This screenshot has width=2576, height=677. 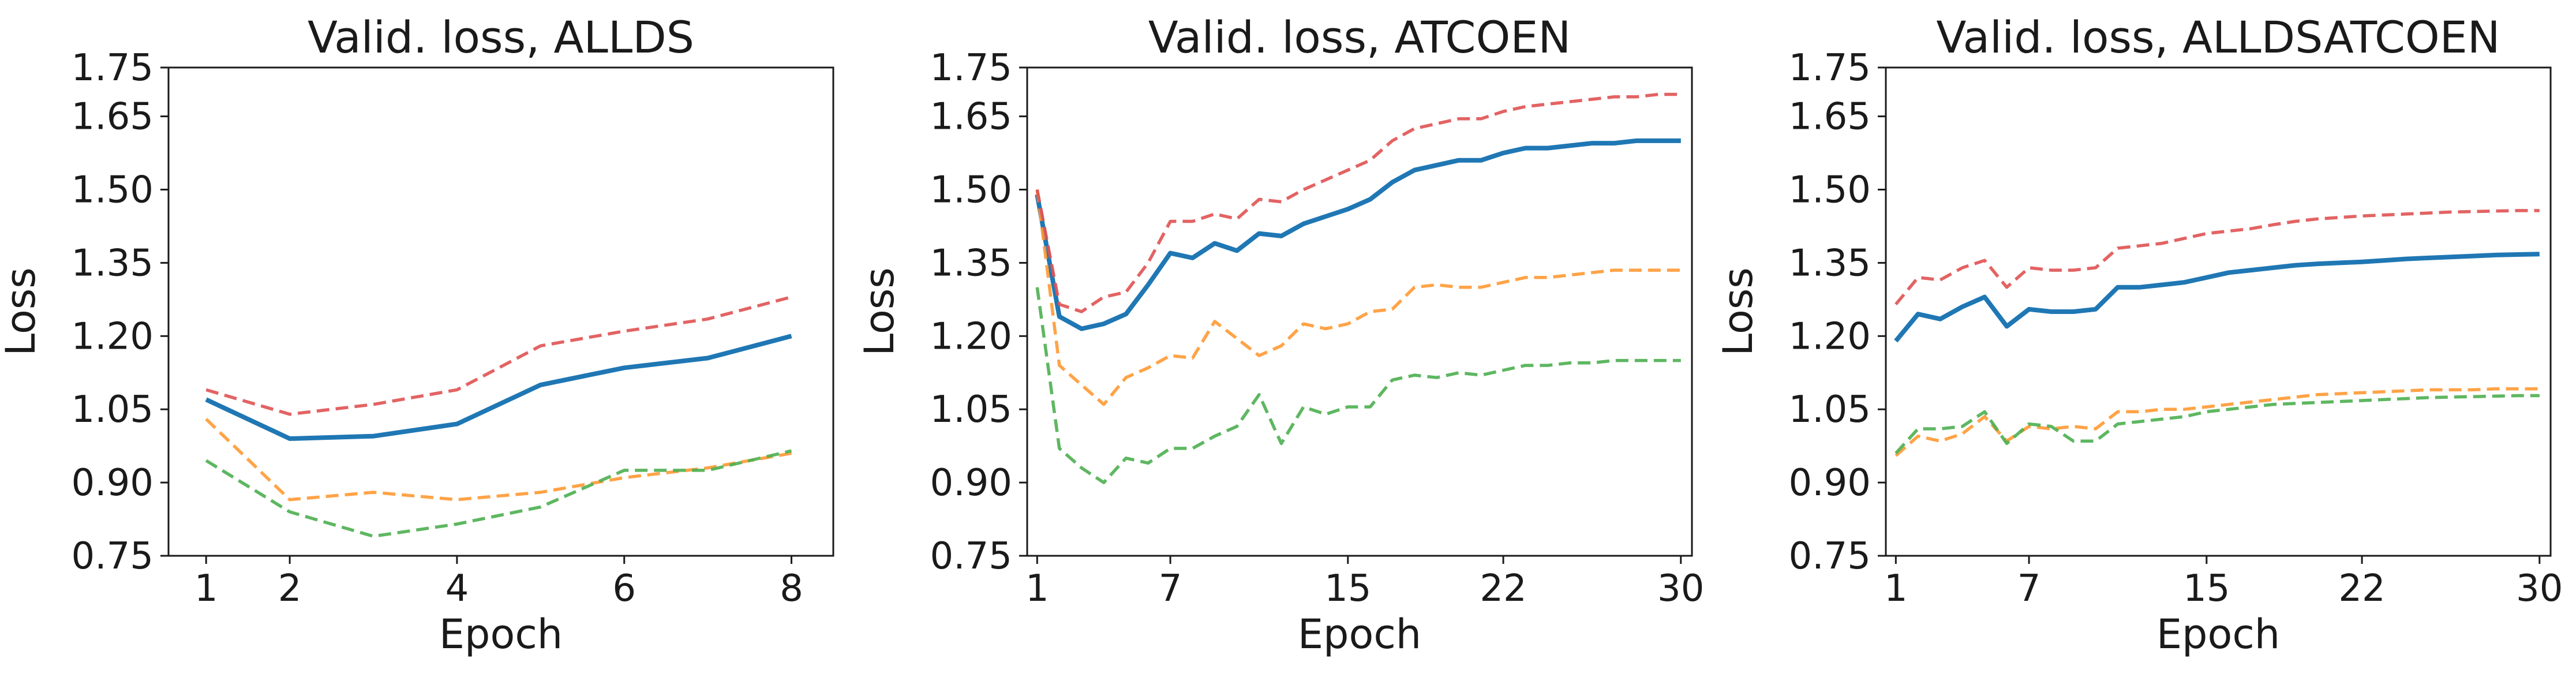 I want to click on x-tick-label: 6, so click(x=624, y=588).